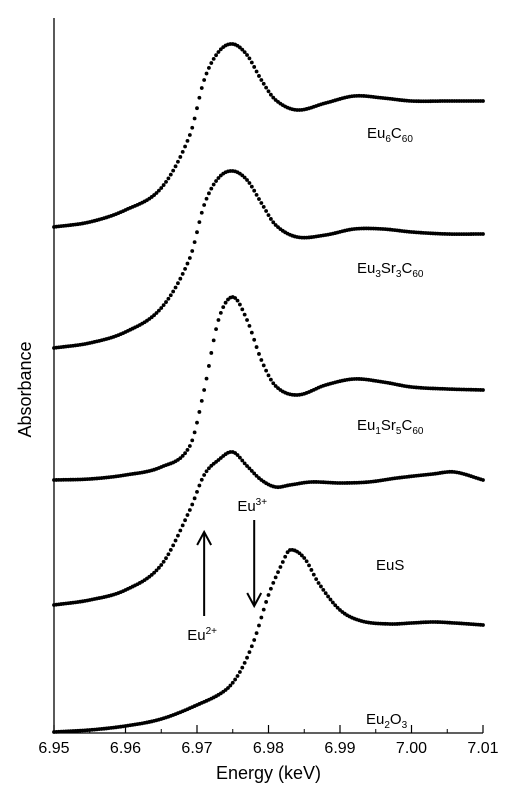 This screenshot has height=786, width=507. I want to click on arrow-head, so click(204, 537).